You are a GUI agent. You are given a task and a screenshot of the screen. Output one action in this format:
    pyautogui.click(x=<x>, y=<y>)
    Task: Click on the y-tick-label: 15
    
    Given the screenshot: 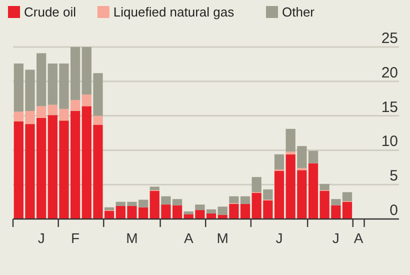 What is the action you would take?
    pyautogui.click(x=389, y=107)
    